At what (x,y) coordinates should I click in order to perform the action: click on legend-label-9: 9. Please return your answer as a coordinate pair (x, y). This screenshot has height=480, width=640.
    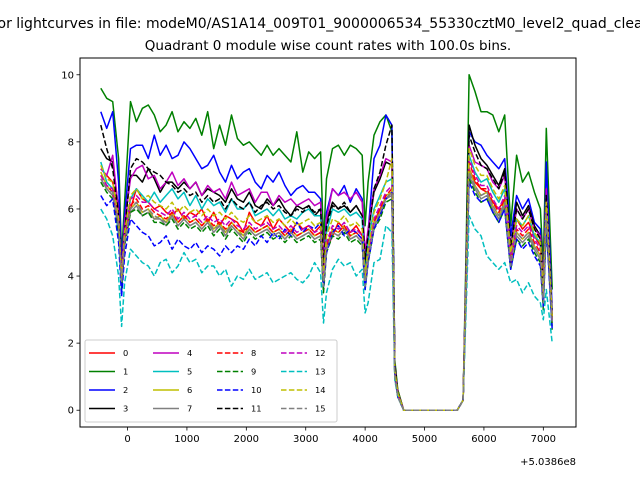
    Looking at the image, I should click on (253, 372).